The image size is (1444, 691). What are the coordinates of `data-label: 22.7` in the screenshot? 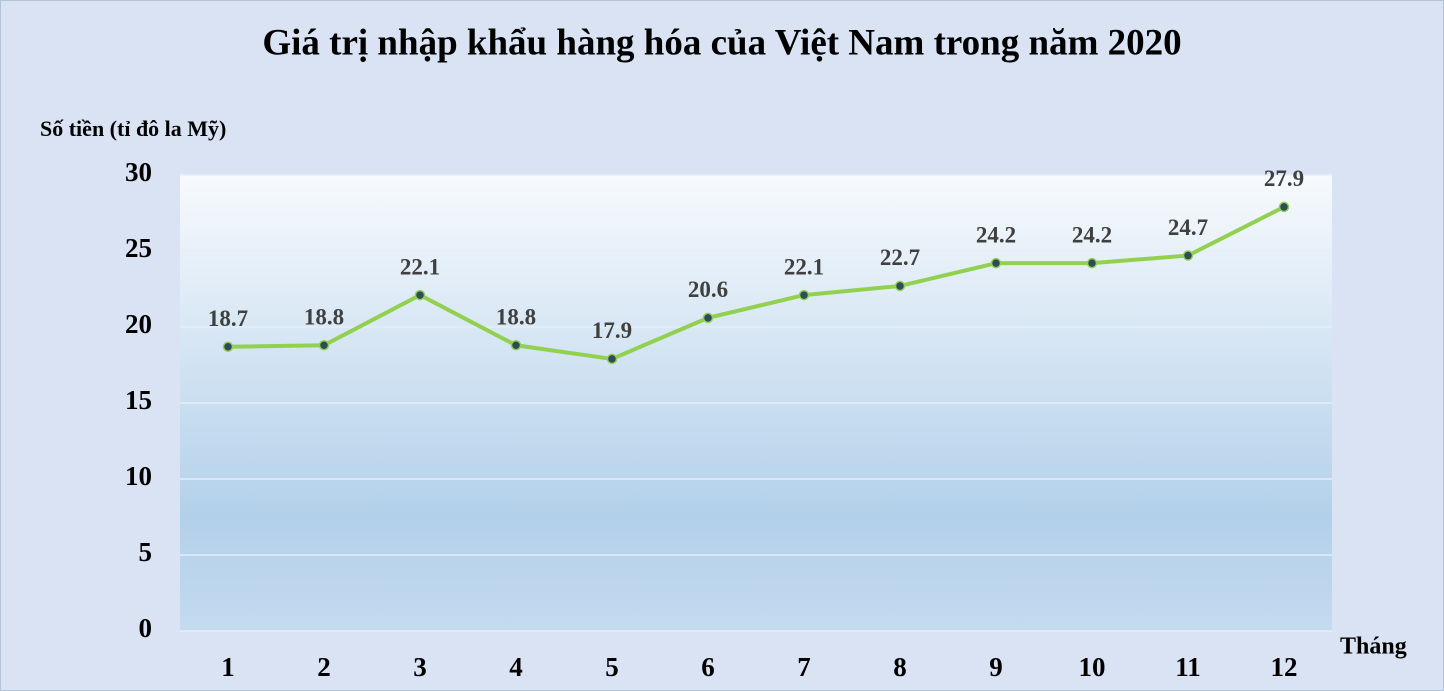 It's located at (900, 257).